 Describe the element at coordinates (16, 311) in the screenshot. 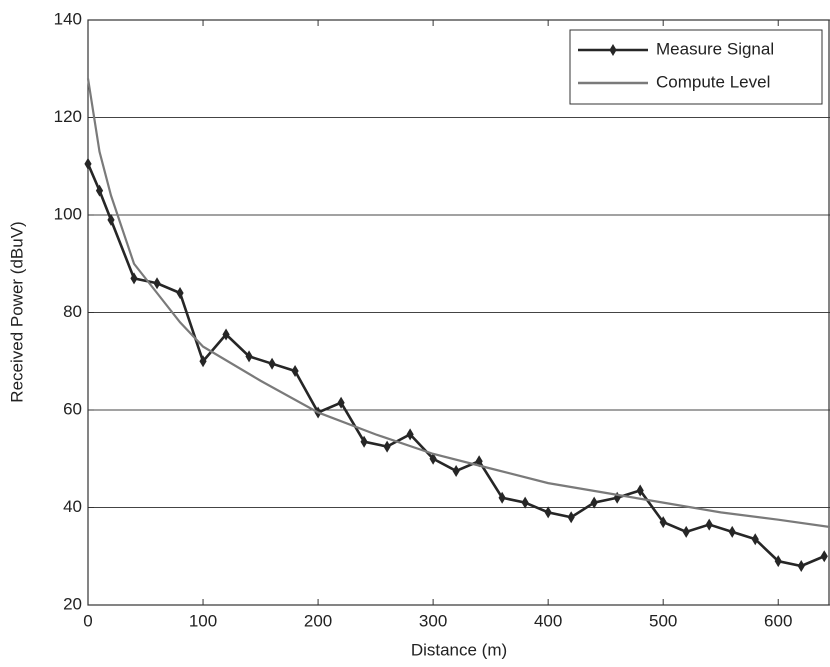

I see `y-axis-label: Received Power (dBuV)` at that location.